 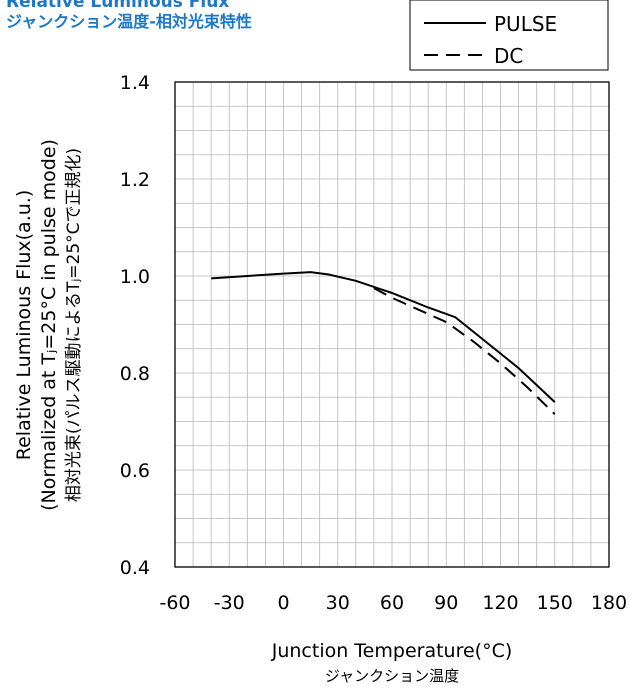 What do you see at coordinates (135, 471) in the screenshot?
I see `y-tick-label: 0.6` at bounding box center [135, 471].